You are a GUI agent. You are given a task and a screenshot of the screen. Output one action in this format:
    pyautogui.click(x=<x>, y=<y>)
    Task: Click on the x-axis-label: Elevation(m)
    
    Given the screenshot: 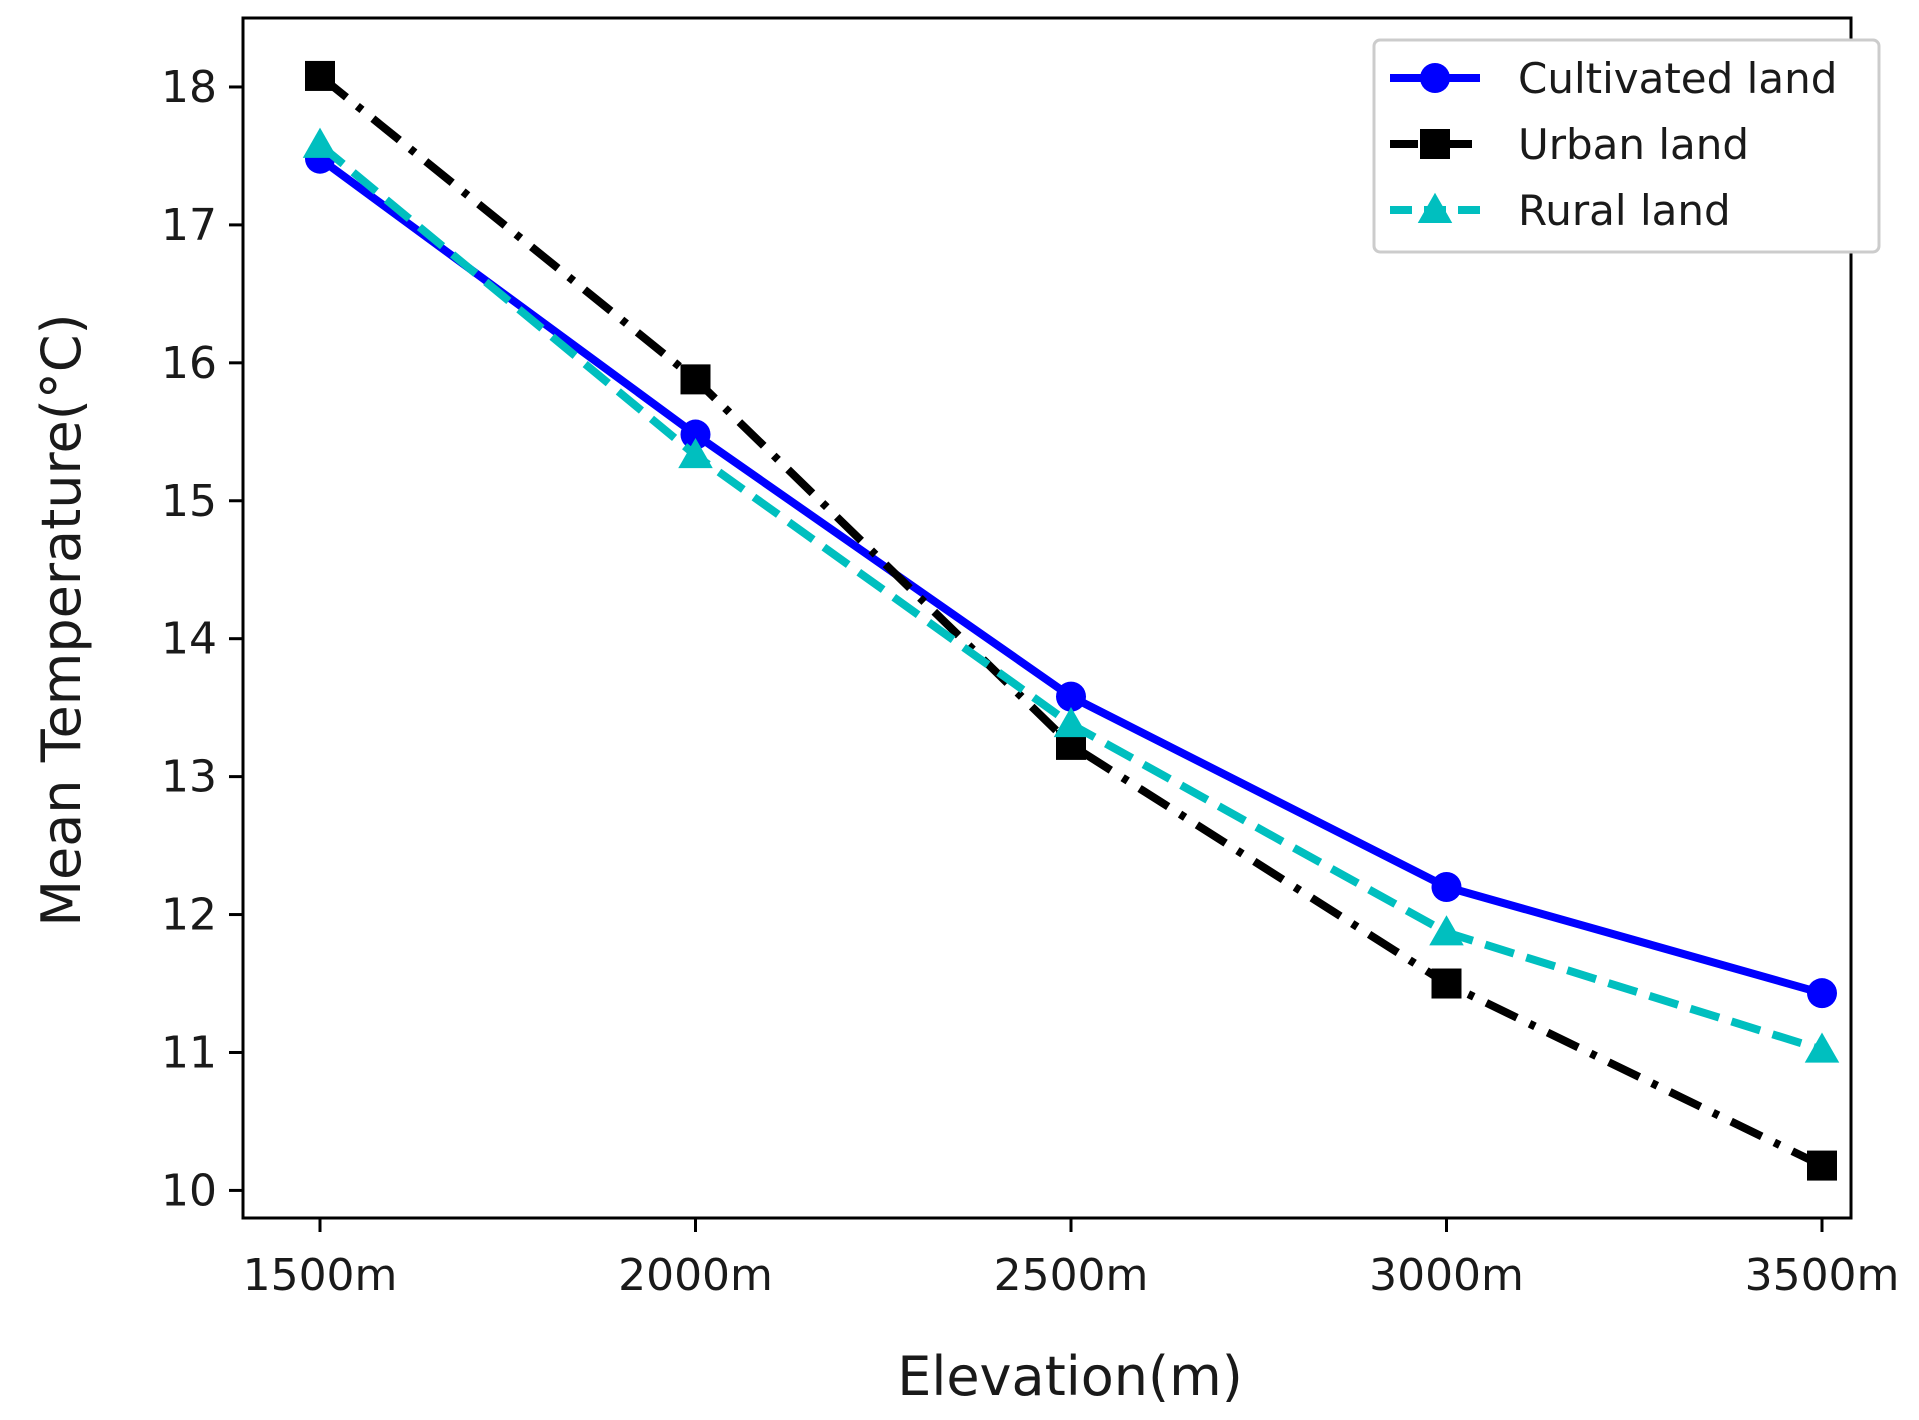 What is the action you would take?
    pyautogui.click(x=1070, y=1376)
    